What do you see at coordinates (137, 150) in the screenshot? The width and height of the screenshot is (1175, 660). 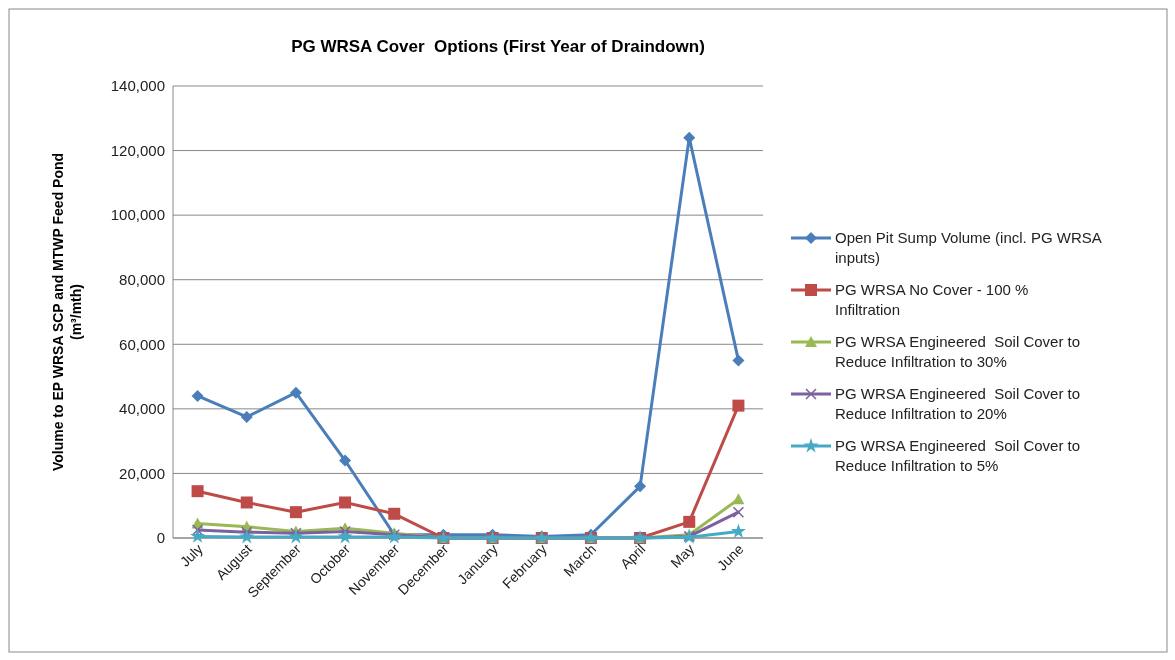 I see `y-tick-label: 120,000` at bounding box center [137, 150].